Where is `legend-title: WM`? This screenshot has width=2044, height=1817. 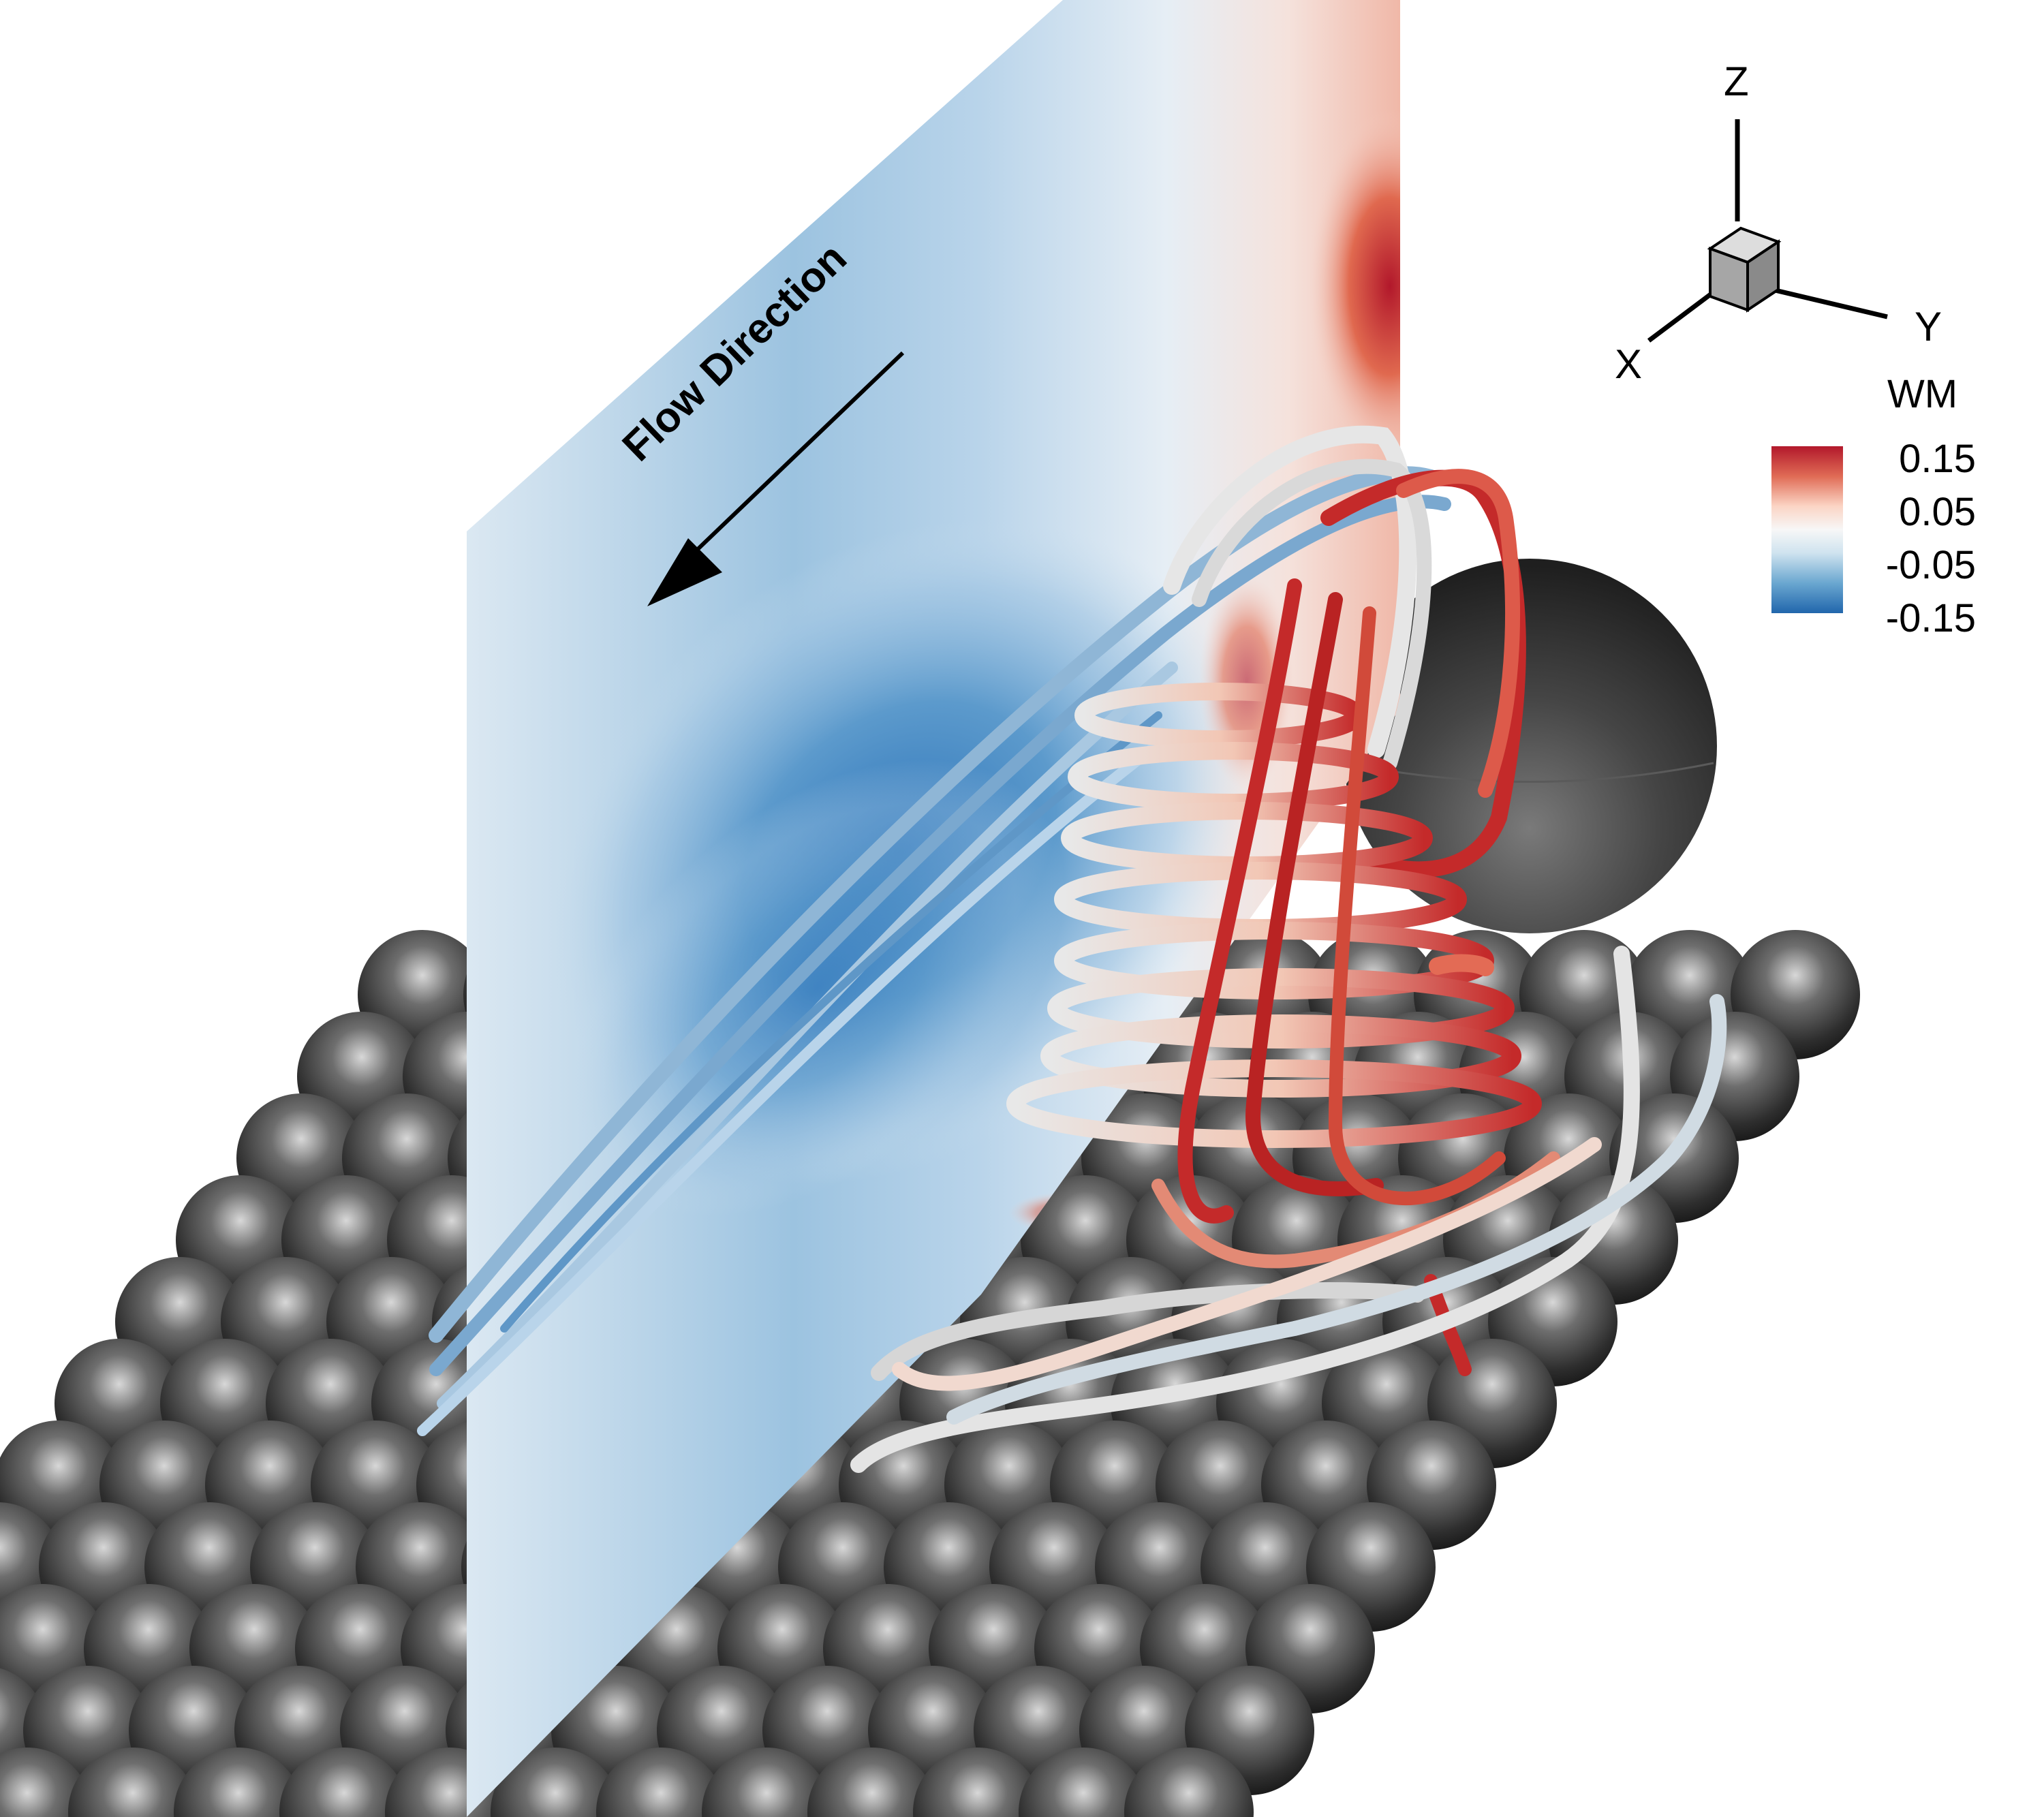 legend-title: WM is located at coordinates (1923, 394).